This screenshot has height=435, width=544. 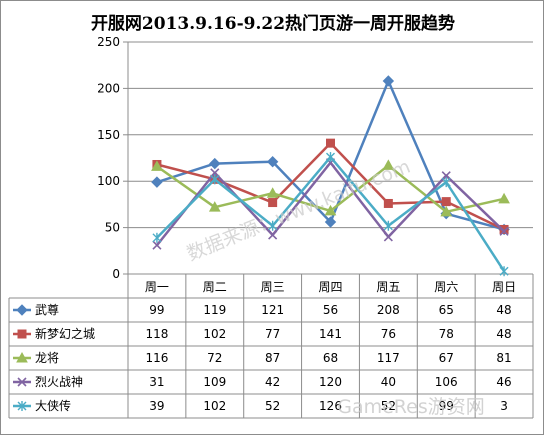 I want to click on series-2-data-label: 78, so click(x=446, y=334).